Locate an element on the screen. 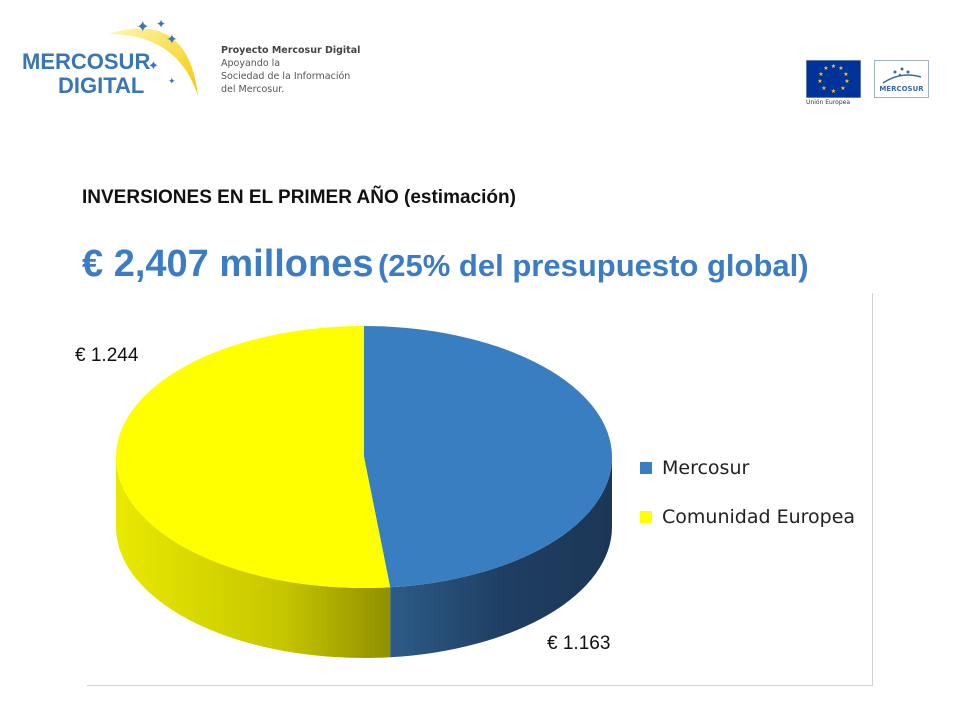 This screenshot has height=720, width=960. data-label-mercosur: € 1.163 is located at coordinates (579, 643).